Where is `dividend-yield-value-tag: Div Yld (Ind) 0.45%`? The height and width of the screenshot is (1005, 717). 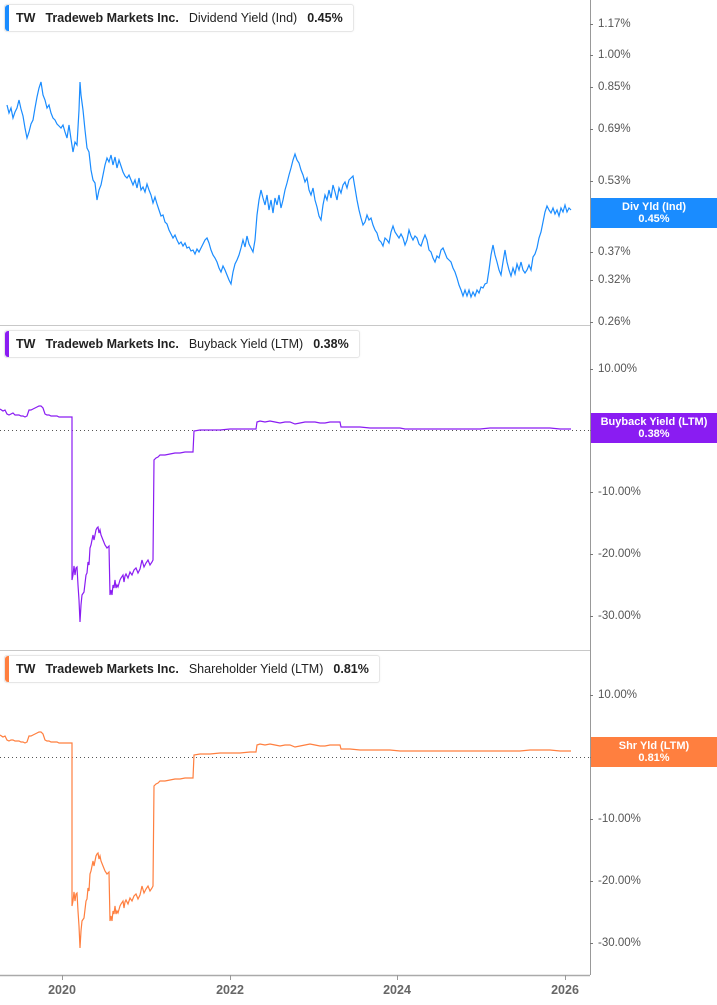 dividend-yield-value-tag: Div Yld (Ind) 0.45% is located at coordinates (654, 213).